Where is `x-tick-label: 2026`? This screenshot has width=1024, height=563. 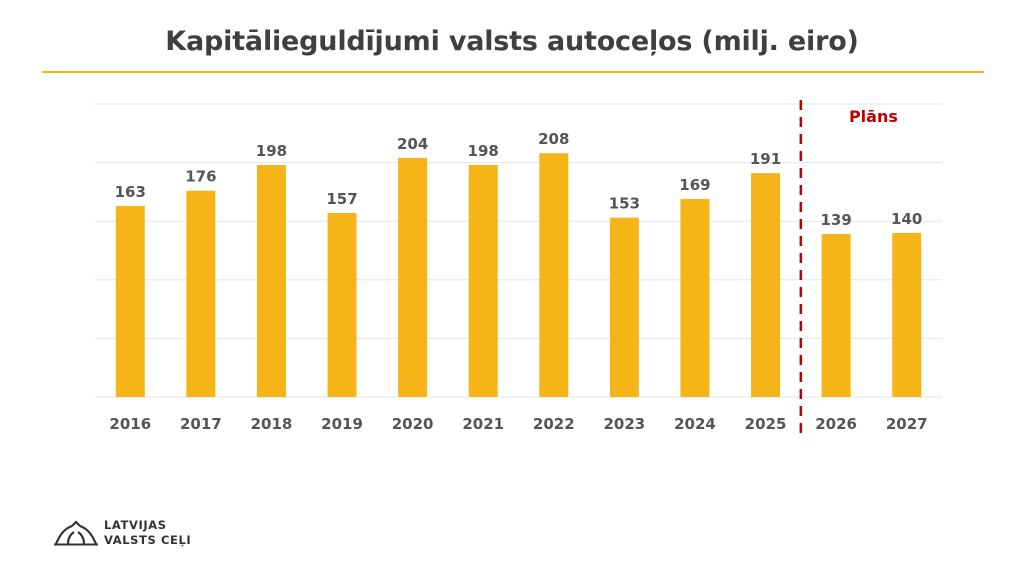
x-tick-label: 2026 is located at coordinates (836, 424).